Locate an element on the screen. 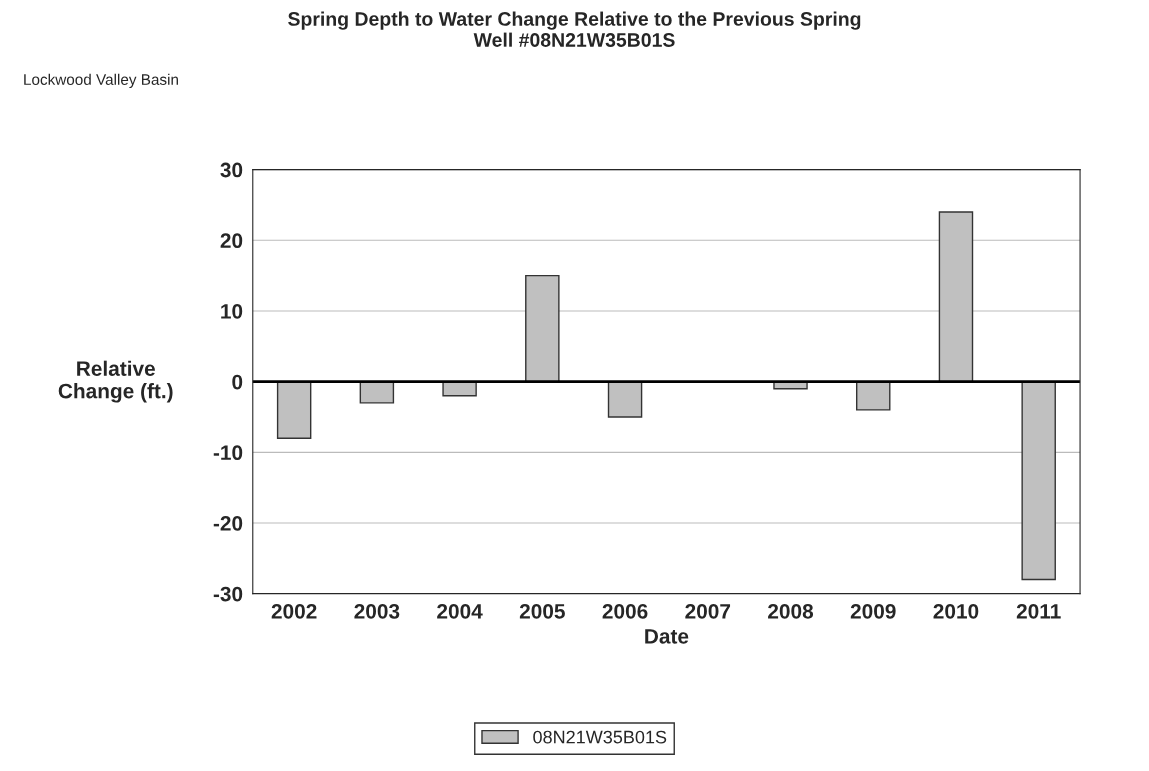 Image resolution: width=1149 pixels, height=771 pixels. x-tick-label: 2011 is located at coordinates (1038, 611).